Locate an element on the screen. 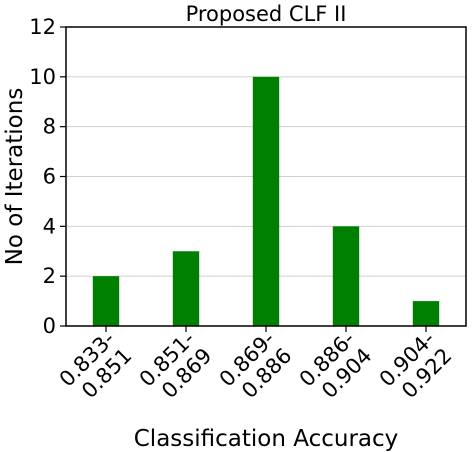  y-axis: 0 2 4 6 8 10 12 is located at coordinates (47, 176).